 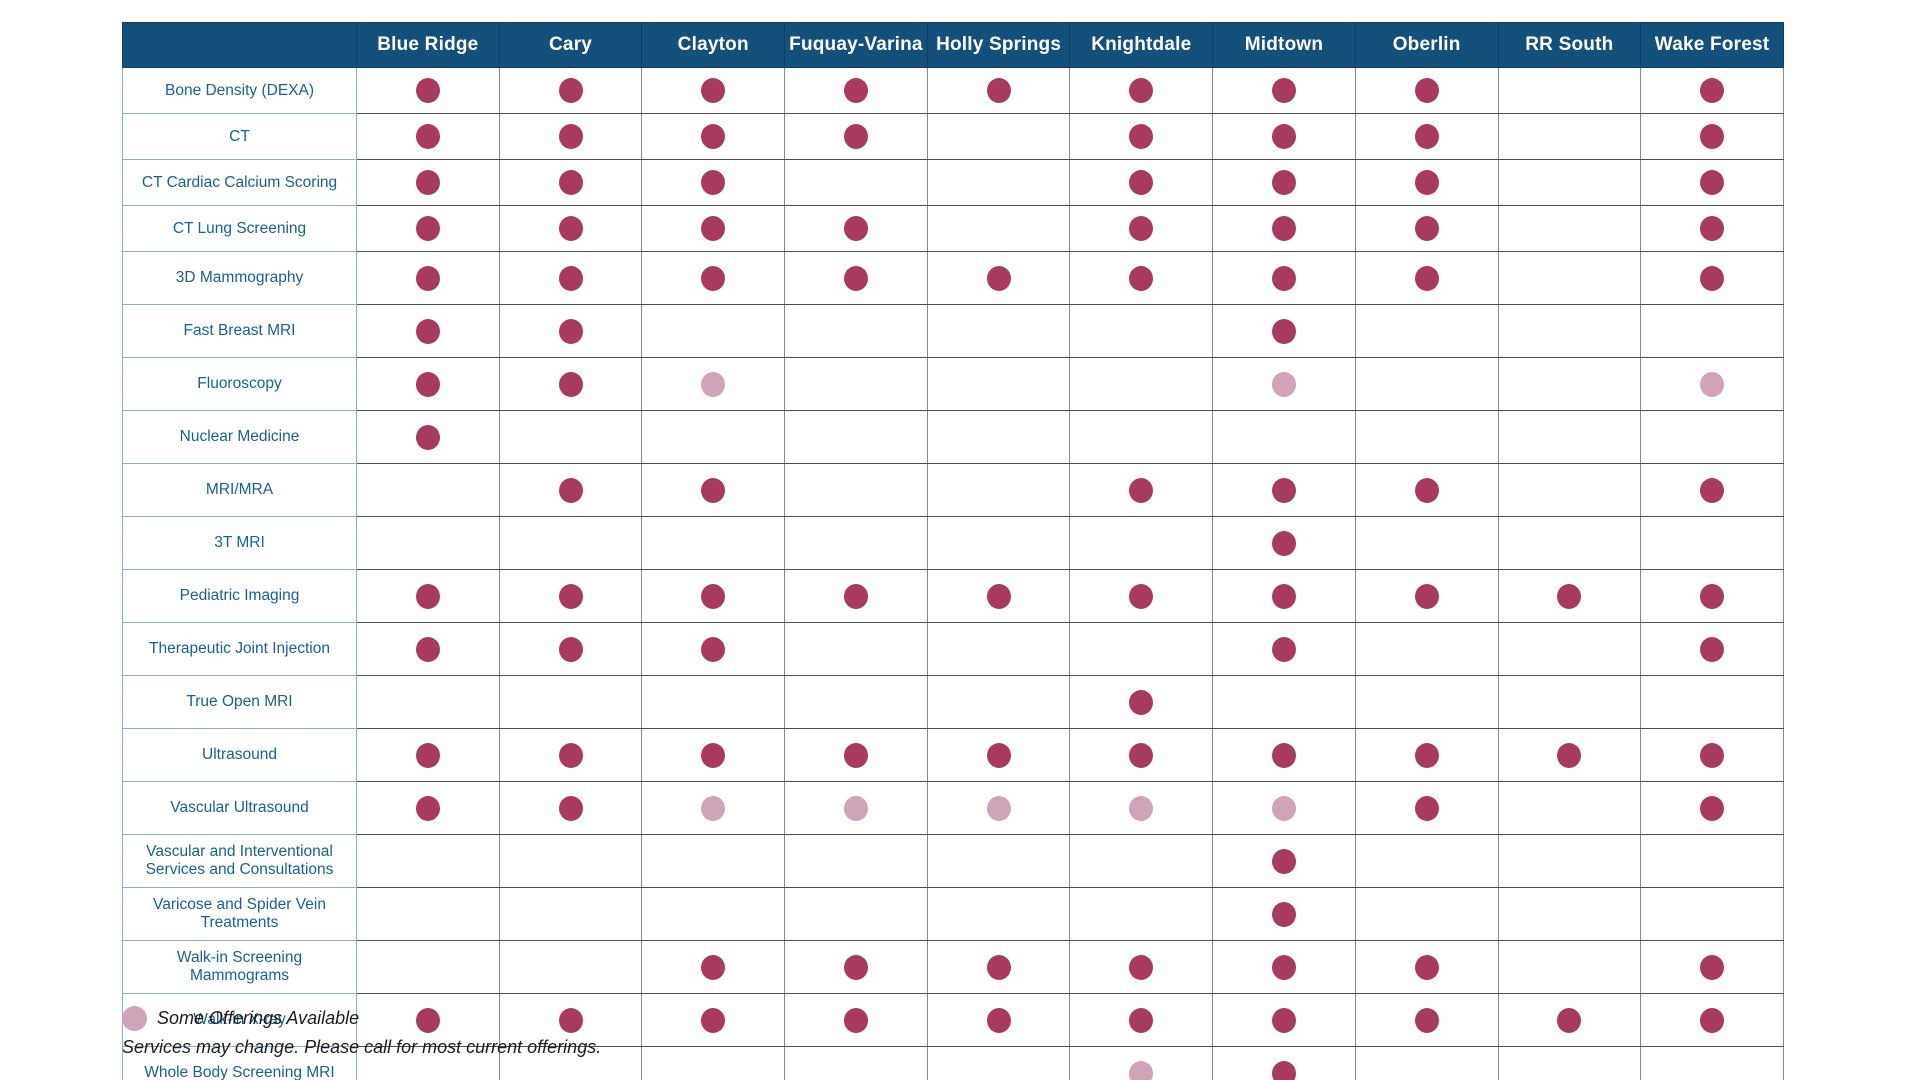 What do you see at coordinates (953, 437) in the screenshot?
I see `table-row: Nuclear Medicine` at bounding box center [953, 437].